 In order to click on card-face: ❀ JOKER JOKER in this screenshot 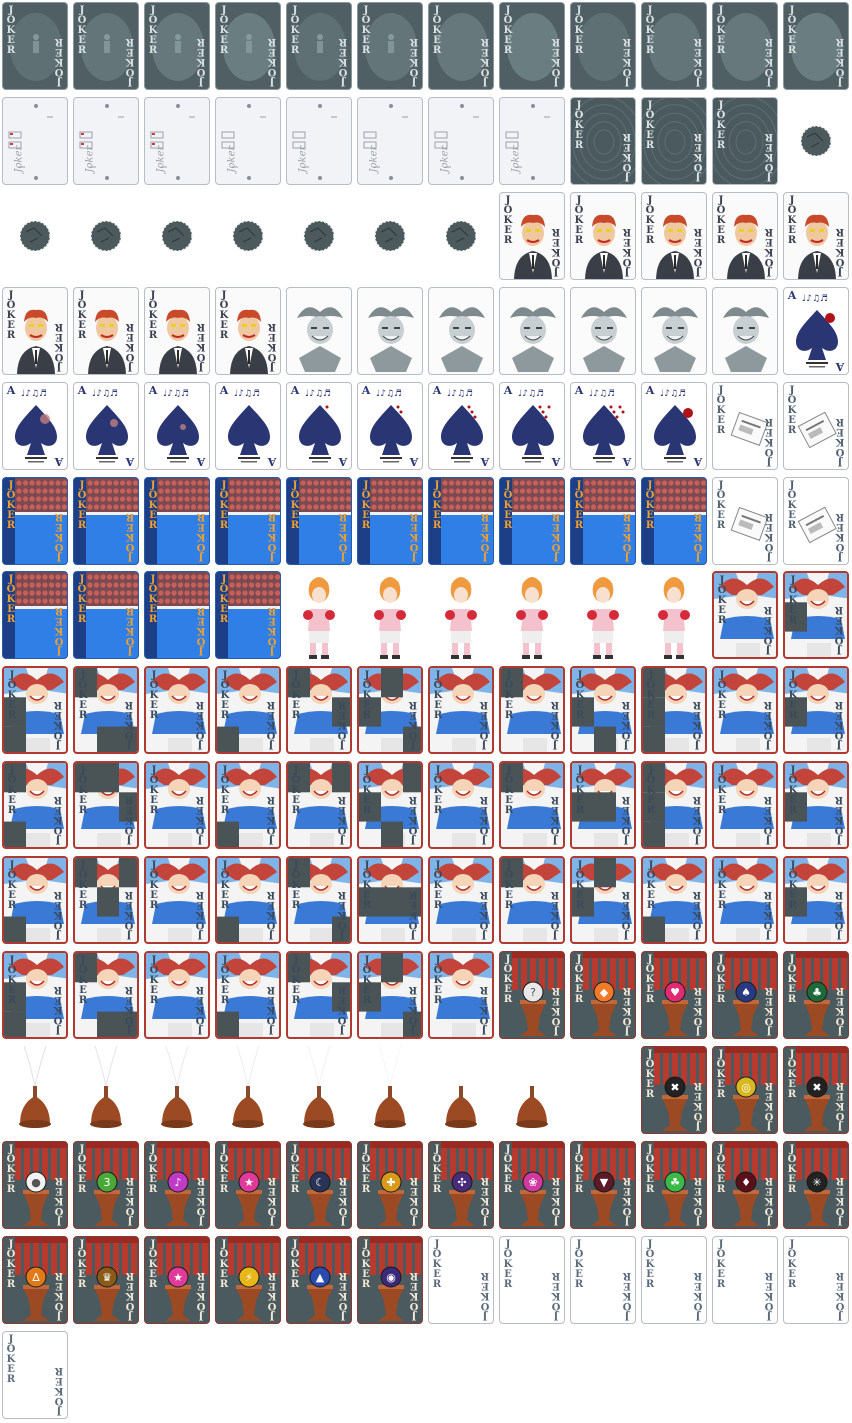, I will do `click(532, 1184)`.